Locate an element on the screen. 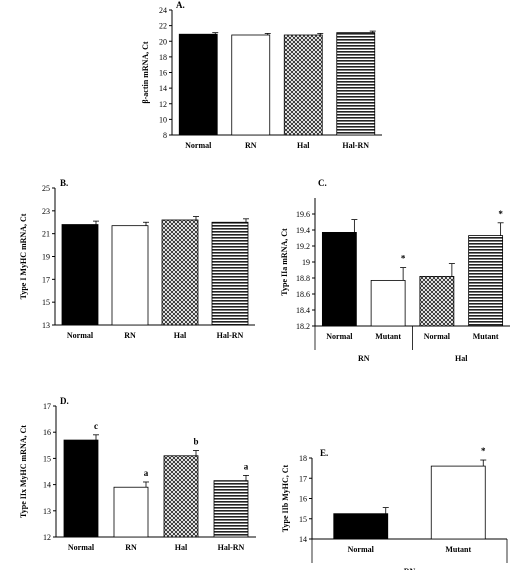 This screenshot has width=520, height=570. y-tick-label: 20 is located at coordinates (163, 41).